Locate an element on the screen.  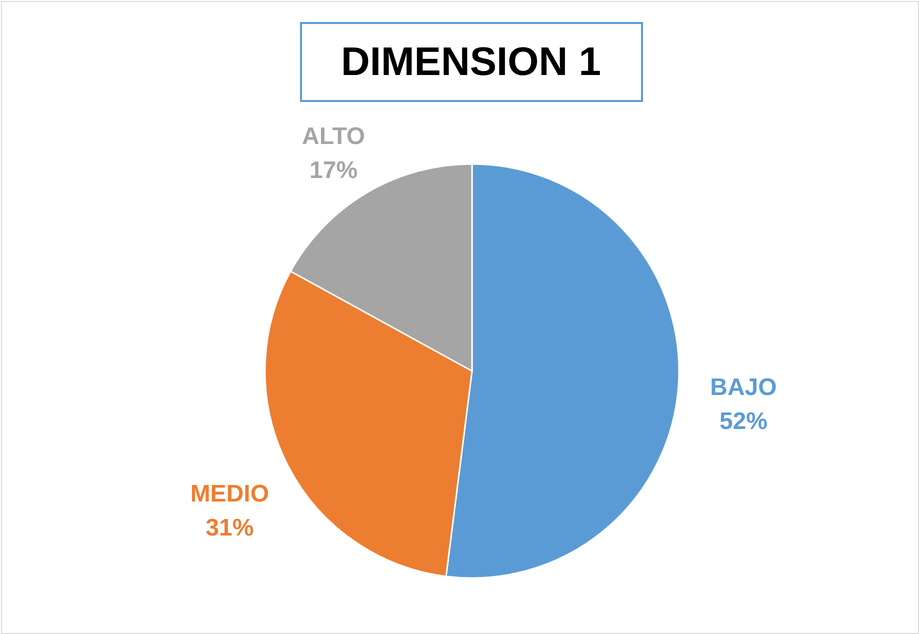
chart-title: DIMENSION 1 is located at coordinates (471, 62).